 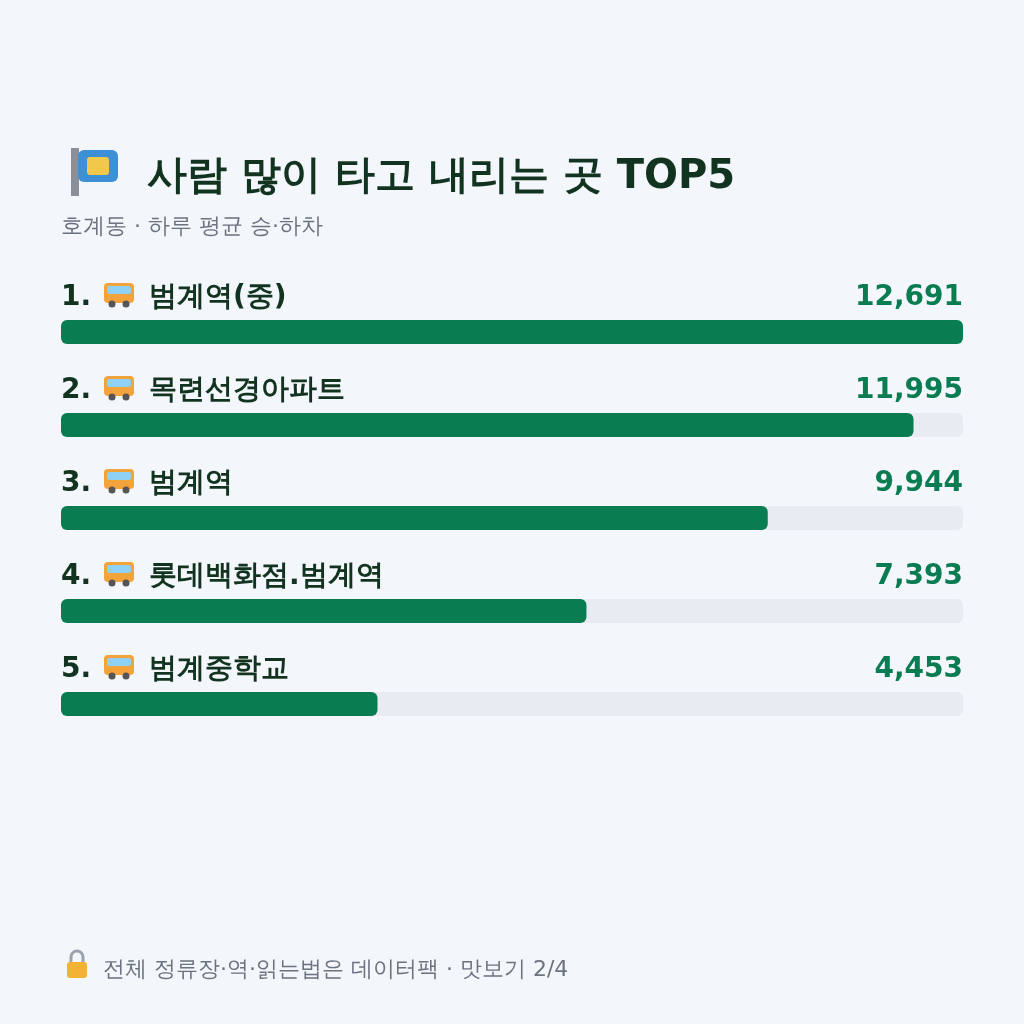 I want to click on category-label: 4. 롯데백화점.범계역, so click(x=222, y=574).